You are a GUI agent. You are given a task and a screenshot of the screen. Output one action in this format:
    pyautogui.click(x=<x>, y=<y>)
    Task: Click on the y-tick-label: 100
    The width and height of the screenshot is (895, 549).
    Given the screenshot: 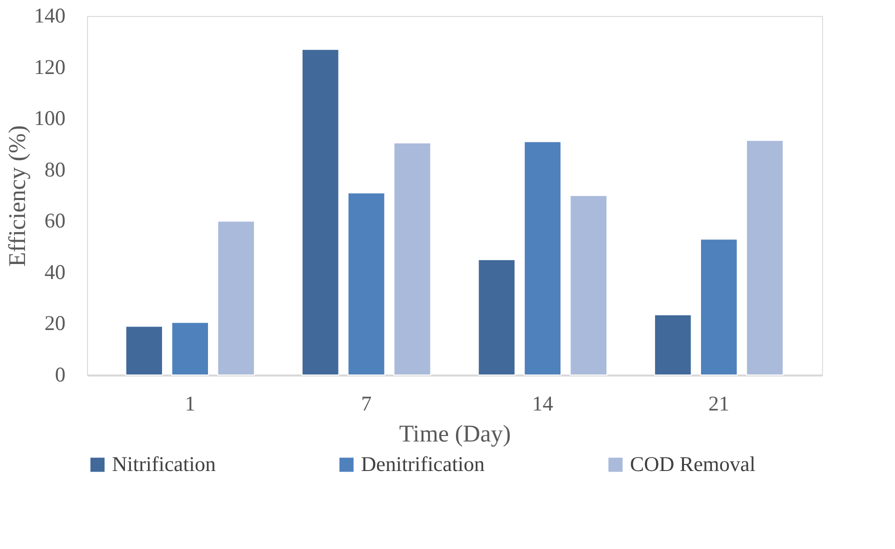 What is the action you would take?
    pyautogui.click(x=50, y=118)
    